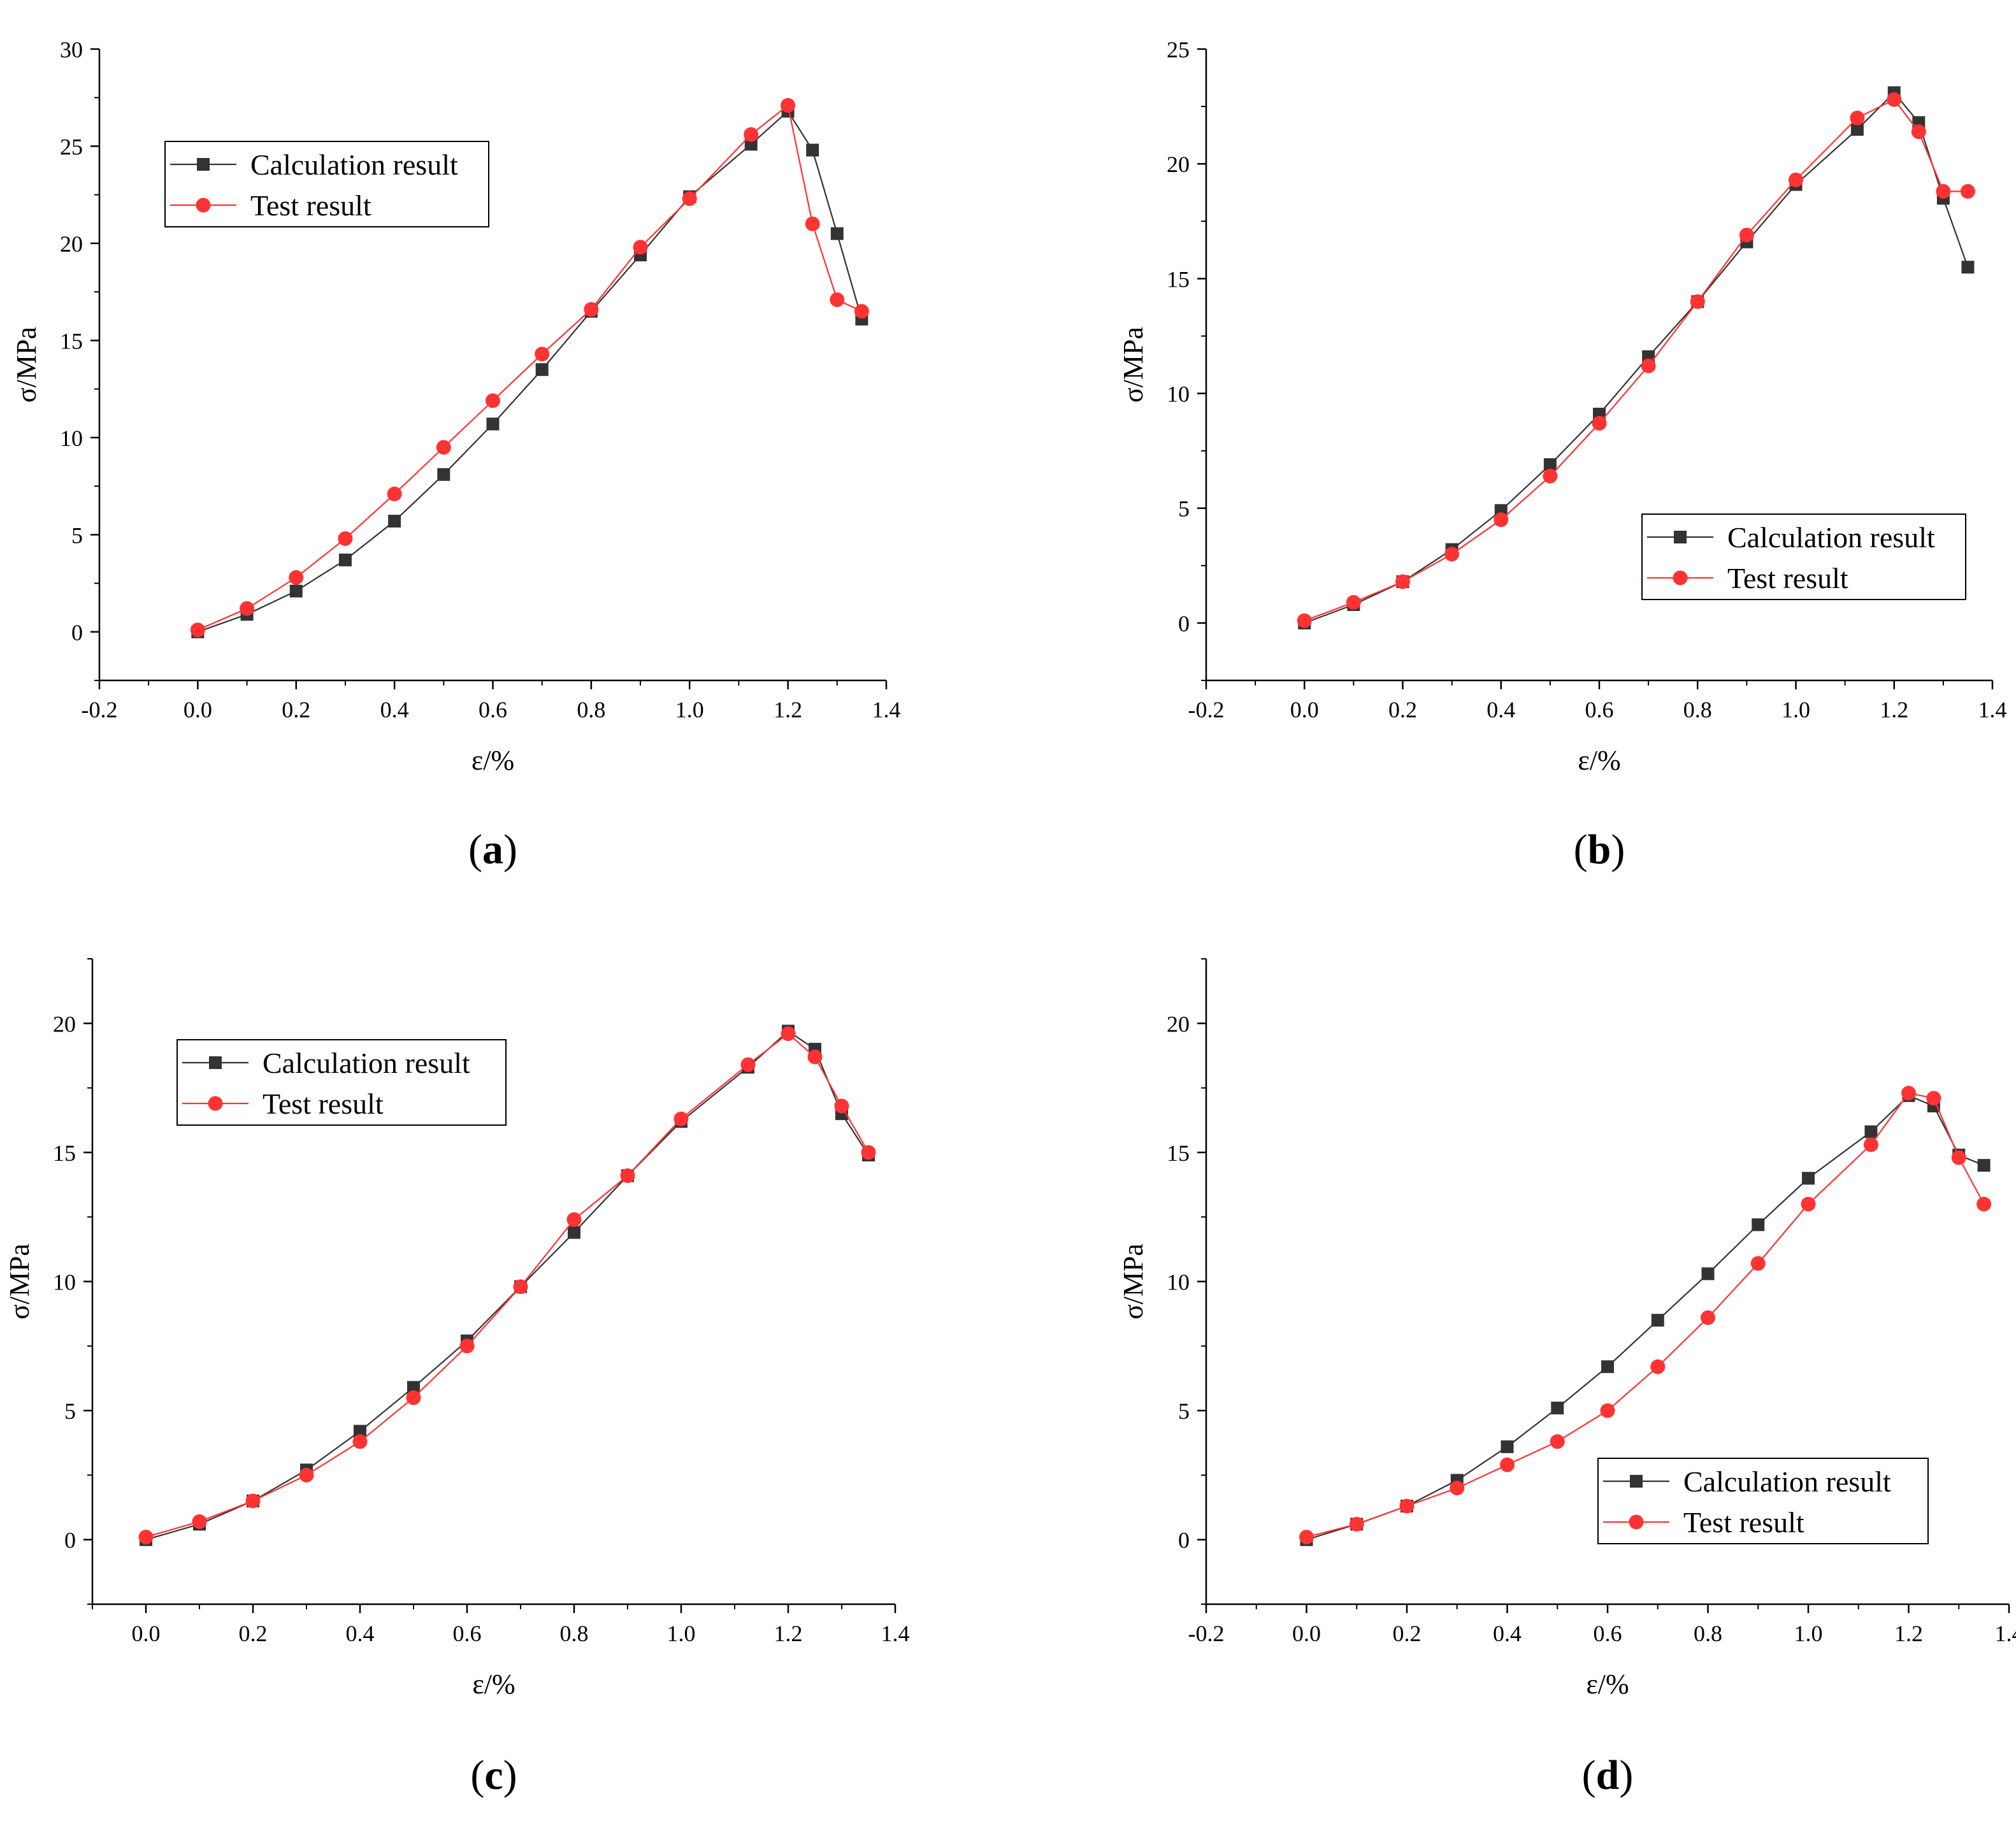  What do you see at coordinates (1608, 1775) in the screenshot?
I see `panel-label: (d)` at bounding box center [1608, 1775].